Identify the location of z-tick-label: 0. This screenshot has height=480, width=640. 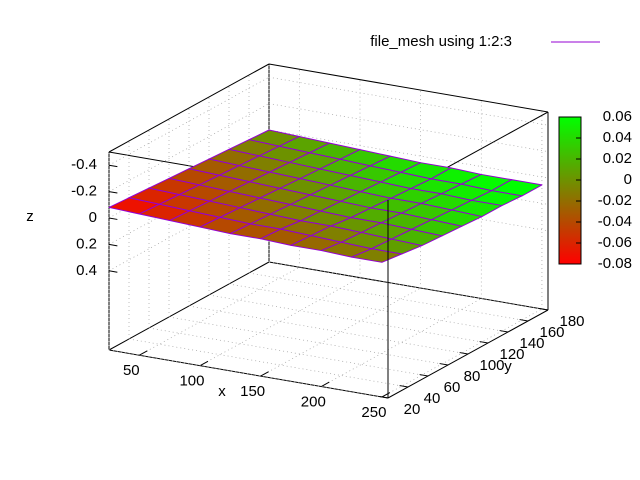
(93, 217).